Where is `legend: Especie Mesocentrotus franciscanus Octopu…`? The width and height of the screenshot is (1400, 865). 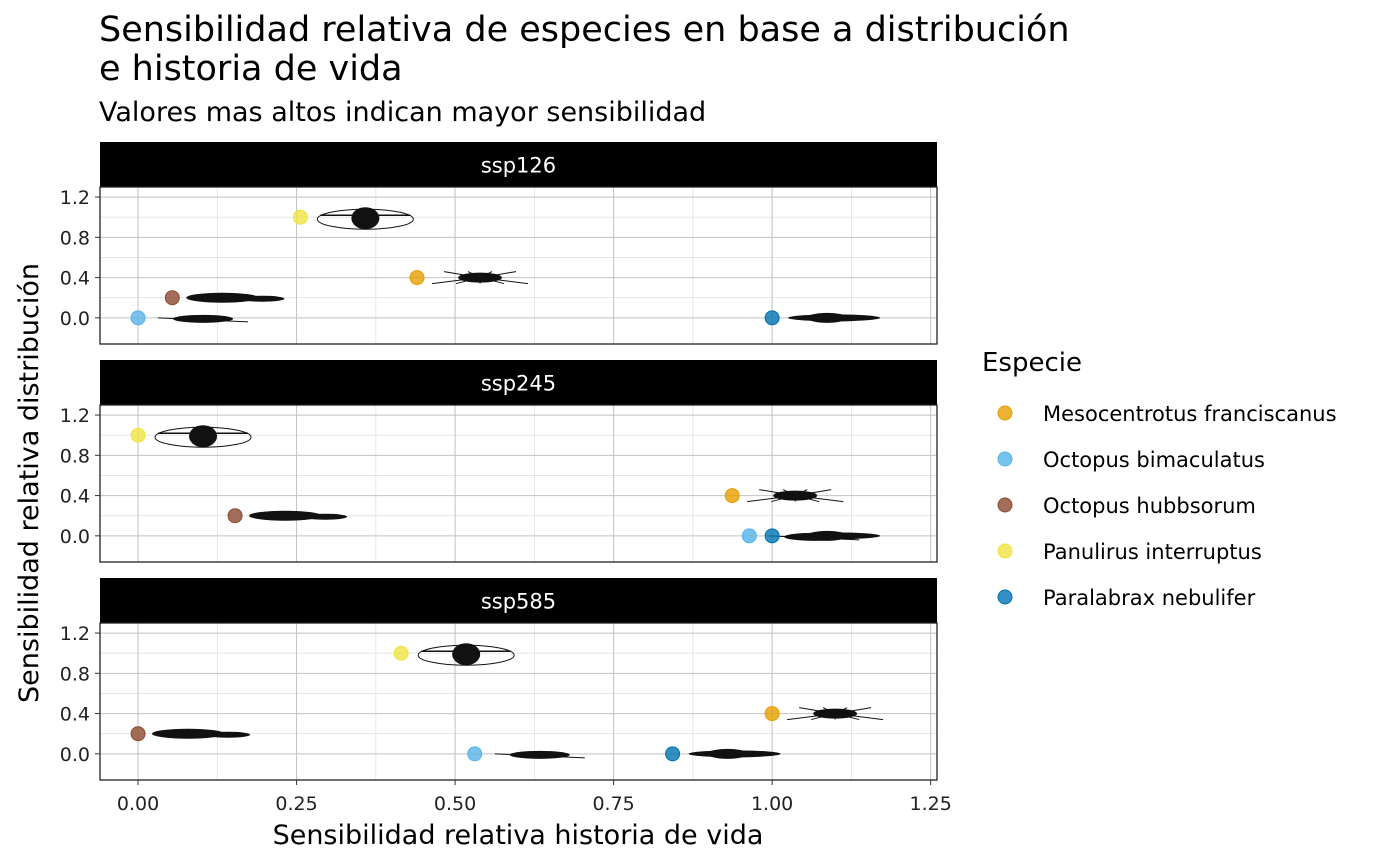
legend: Especie Mesocentrotus franciscanus Octopu… is located at coordinates (1159, 479).